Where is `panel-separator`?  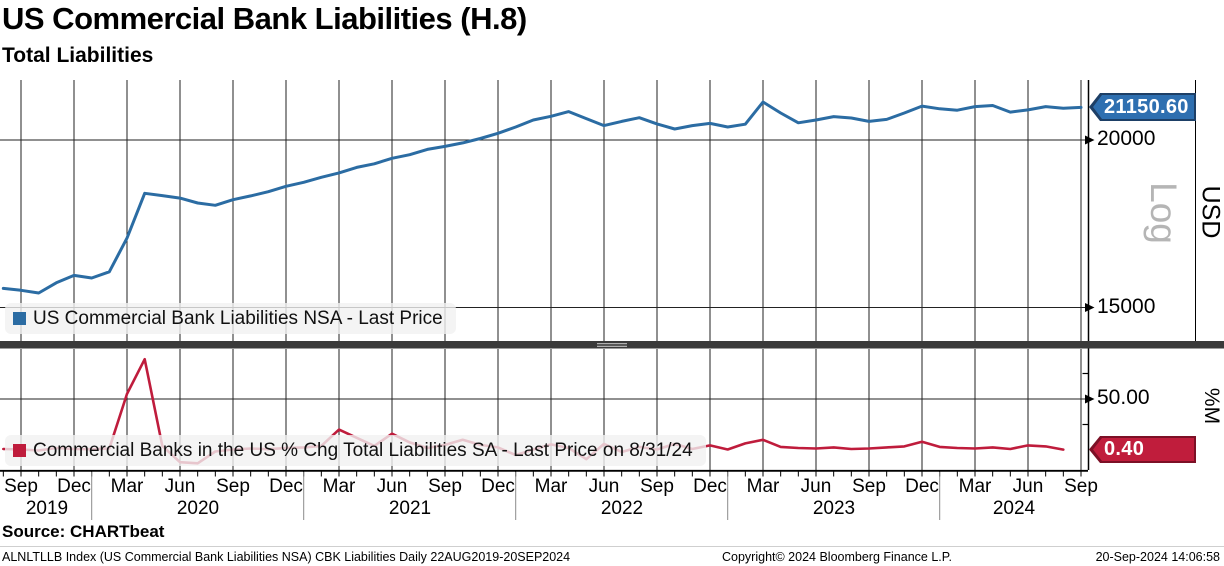
panel-separator is located at coordinates (612, 345).